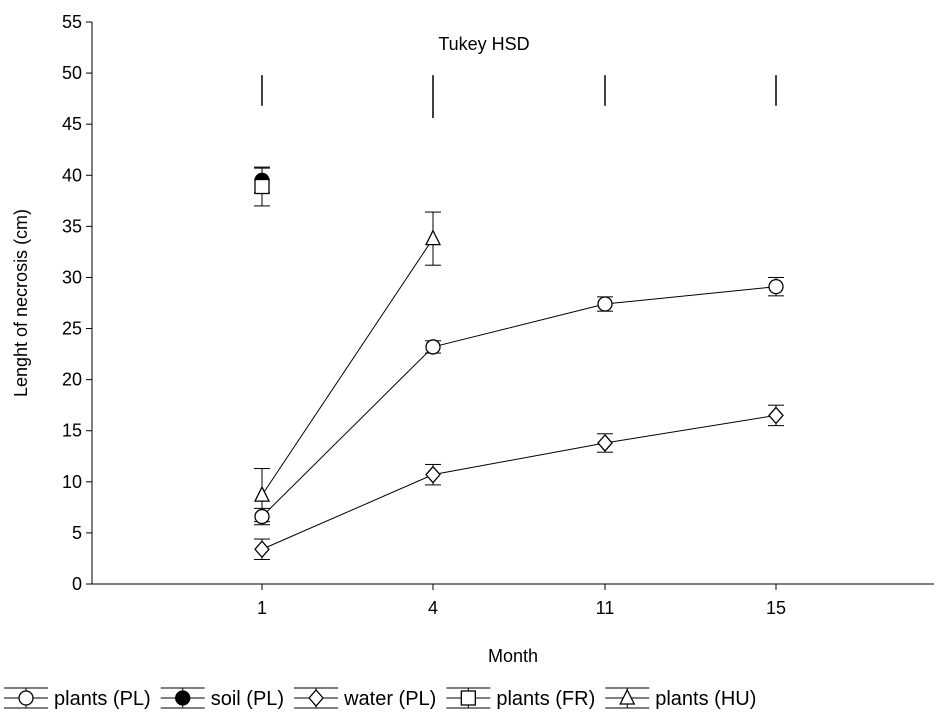 Image resolution: width=937 pixels, height=713 pixels. Describe the element at coordinates (389, 699) in the screenshot. I see `legend-label-water-pl: water (PL)` at that location.